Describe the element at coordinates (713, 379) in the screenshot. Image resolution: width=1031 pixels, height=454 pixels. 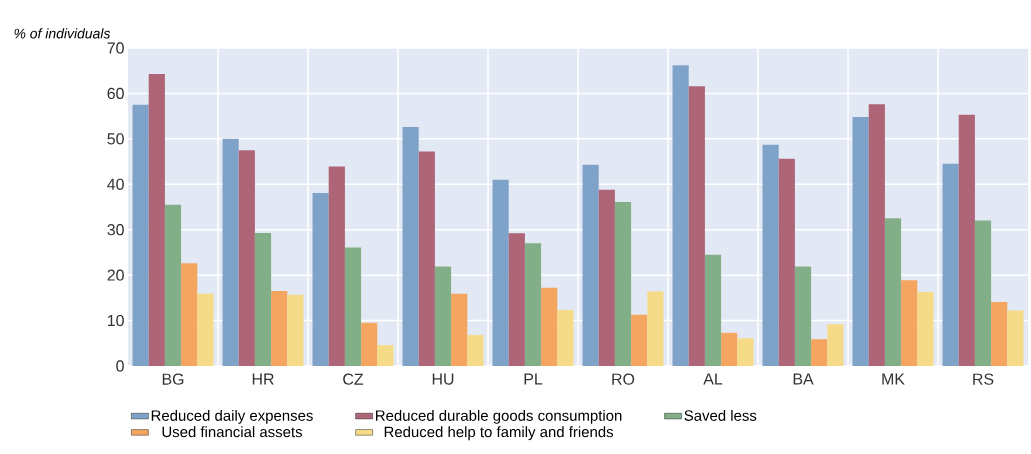
I see `x-tick-label: AL` at that location.